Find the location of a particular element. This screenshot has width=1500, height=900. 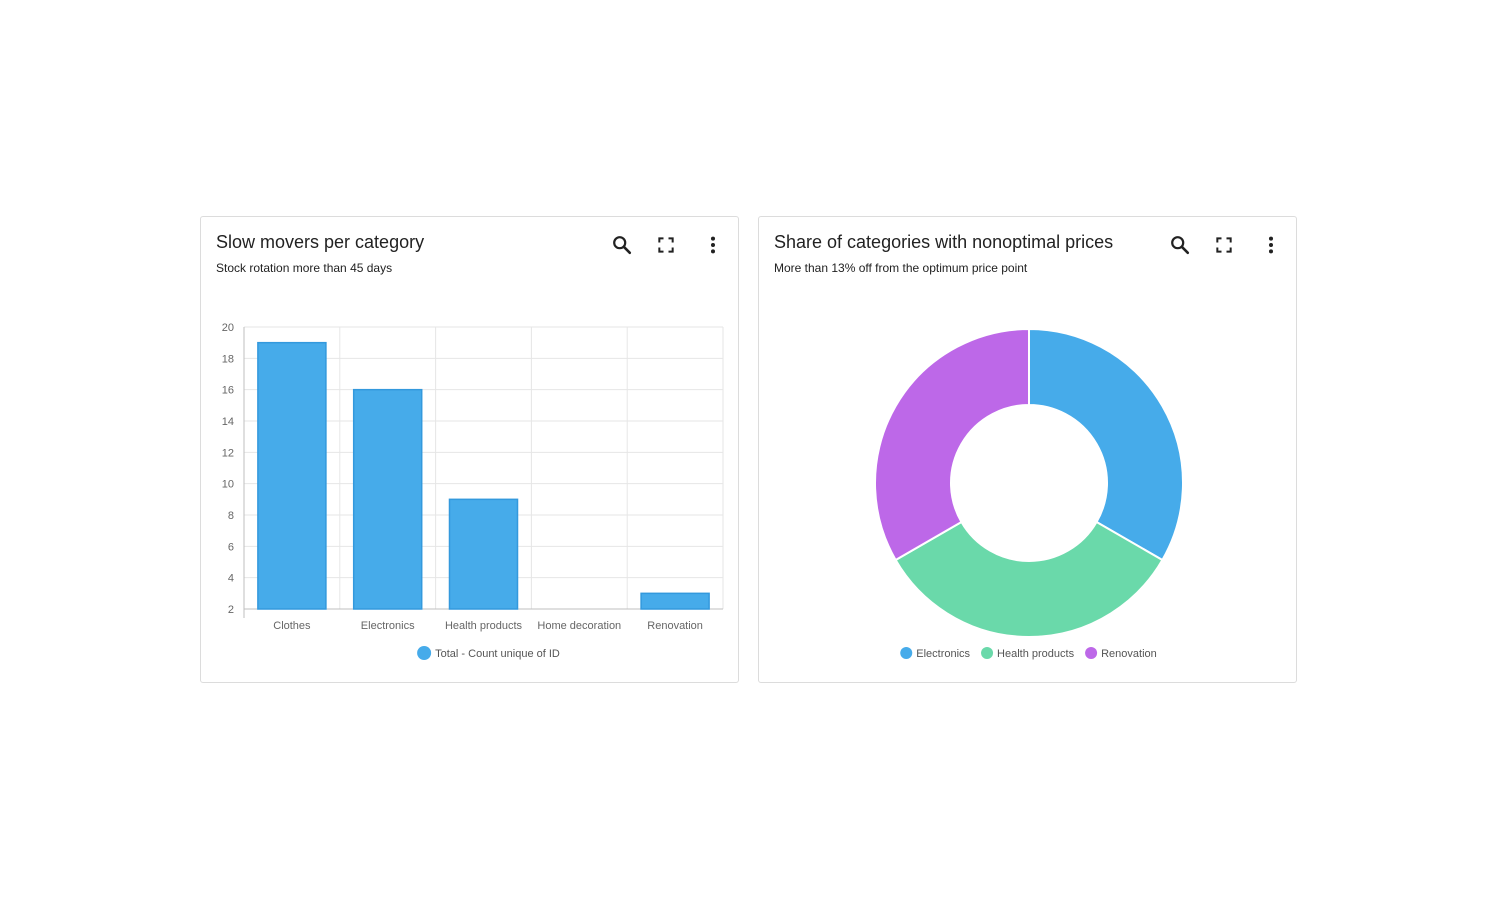

y-tick-label: 10 is located at coordinates (228, 485).